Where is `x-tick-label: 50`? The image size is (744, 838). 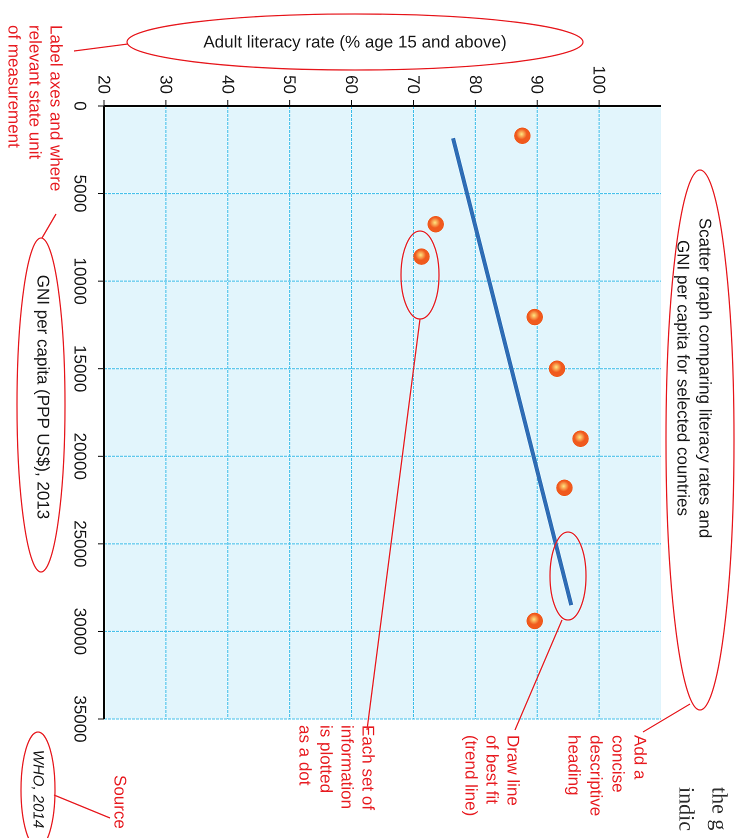 x-tick-label: 50 is located at coordinates (290, 84).